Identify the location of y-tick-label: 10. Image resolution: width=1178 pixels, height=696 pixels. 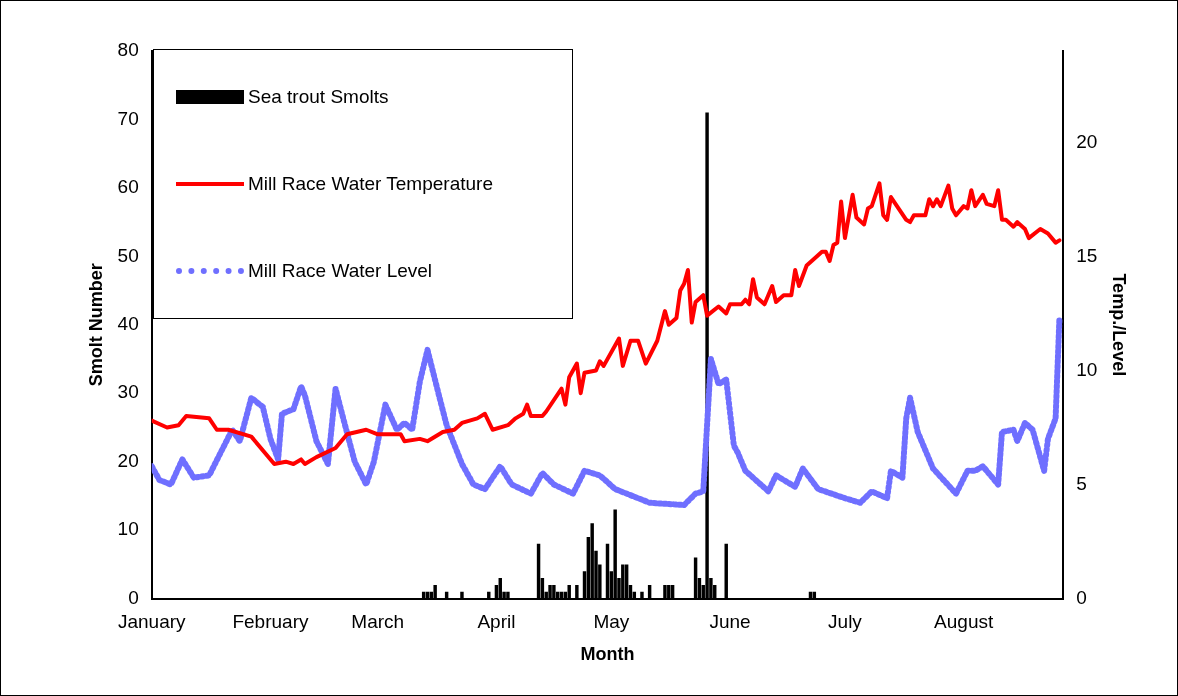
(128, 529).